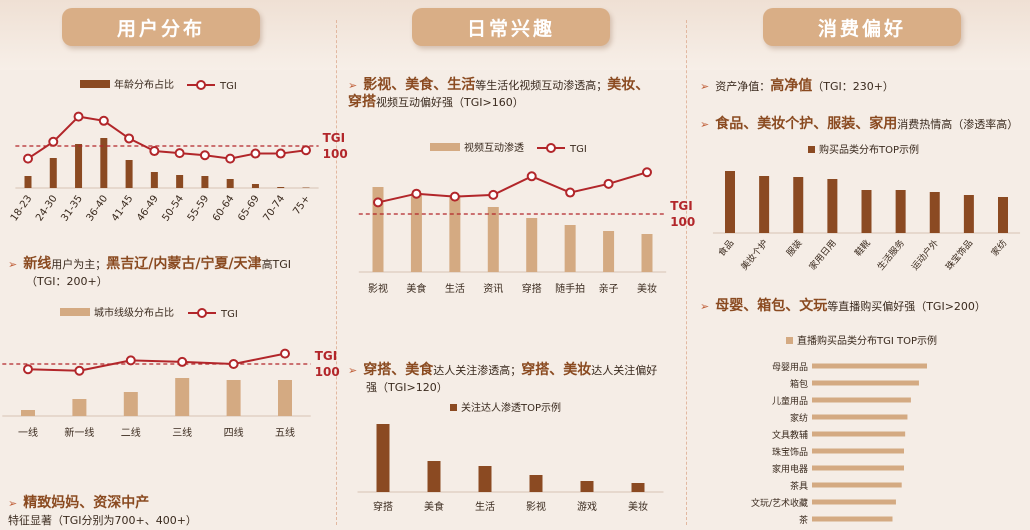 The height and width of the screenshot is (530, 1030). Describe the element at coordinates (336, 272) in the screenshot. I see `column-divider-left` at that location.